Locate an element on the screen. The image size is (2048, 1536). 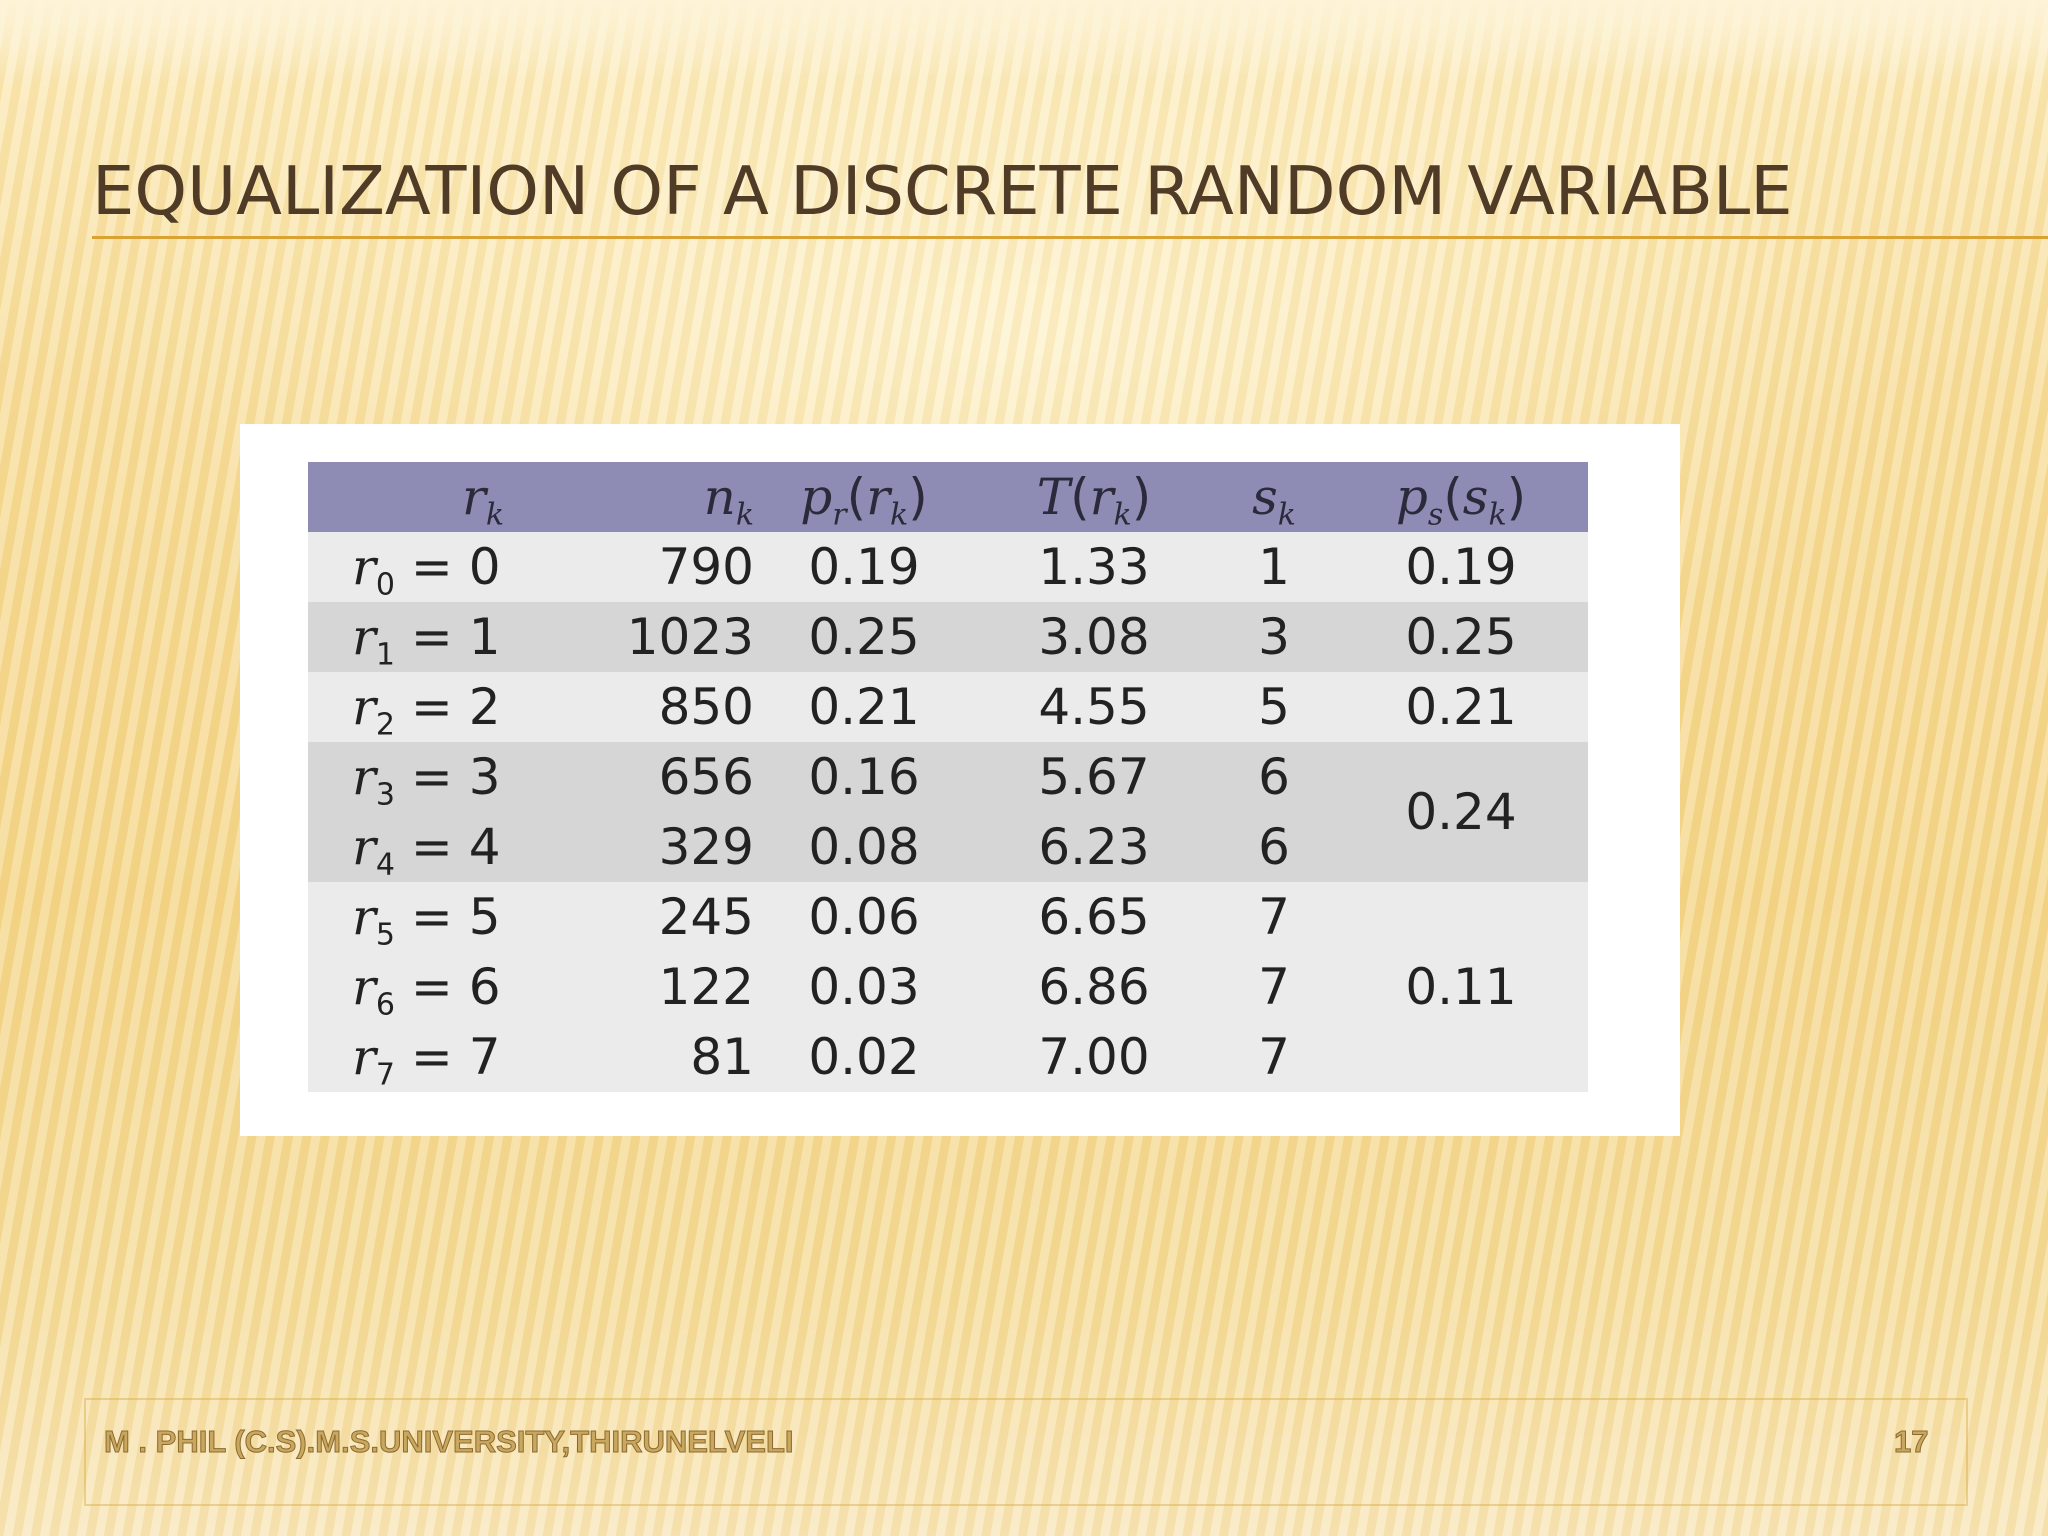
cell-ps: 0.25 is located at coordinates (1461, 637).